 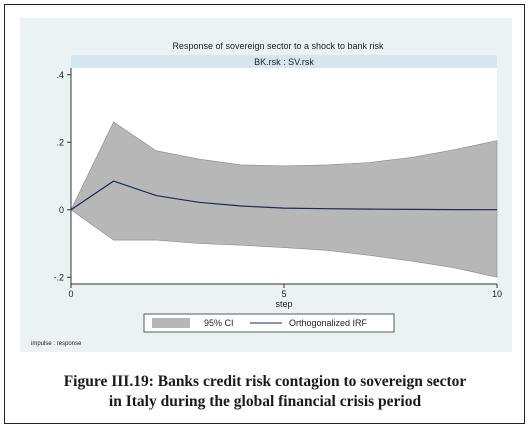 I want to click on x-tick-label: 10, so click(x=497, y=294).